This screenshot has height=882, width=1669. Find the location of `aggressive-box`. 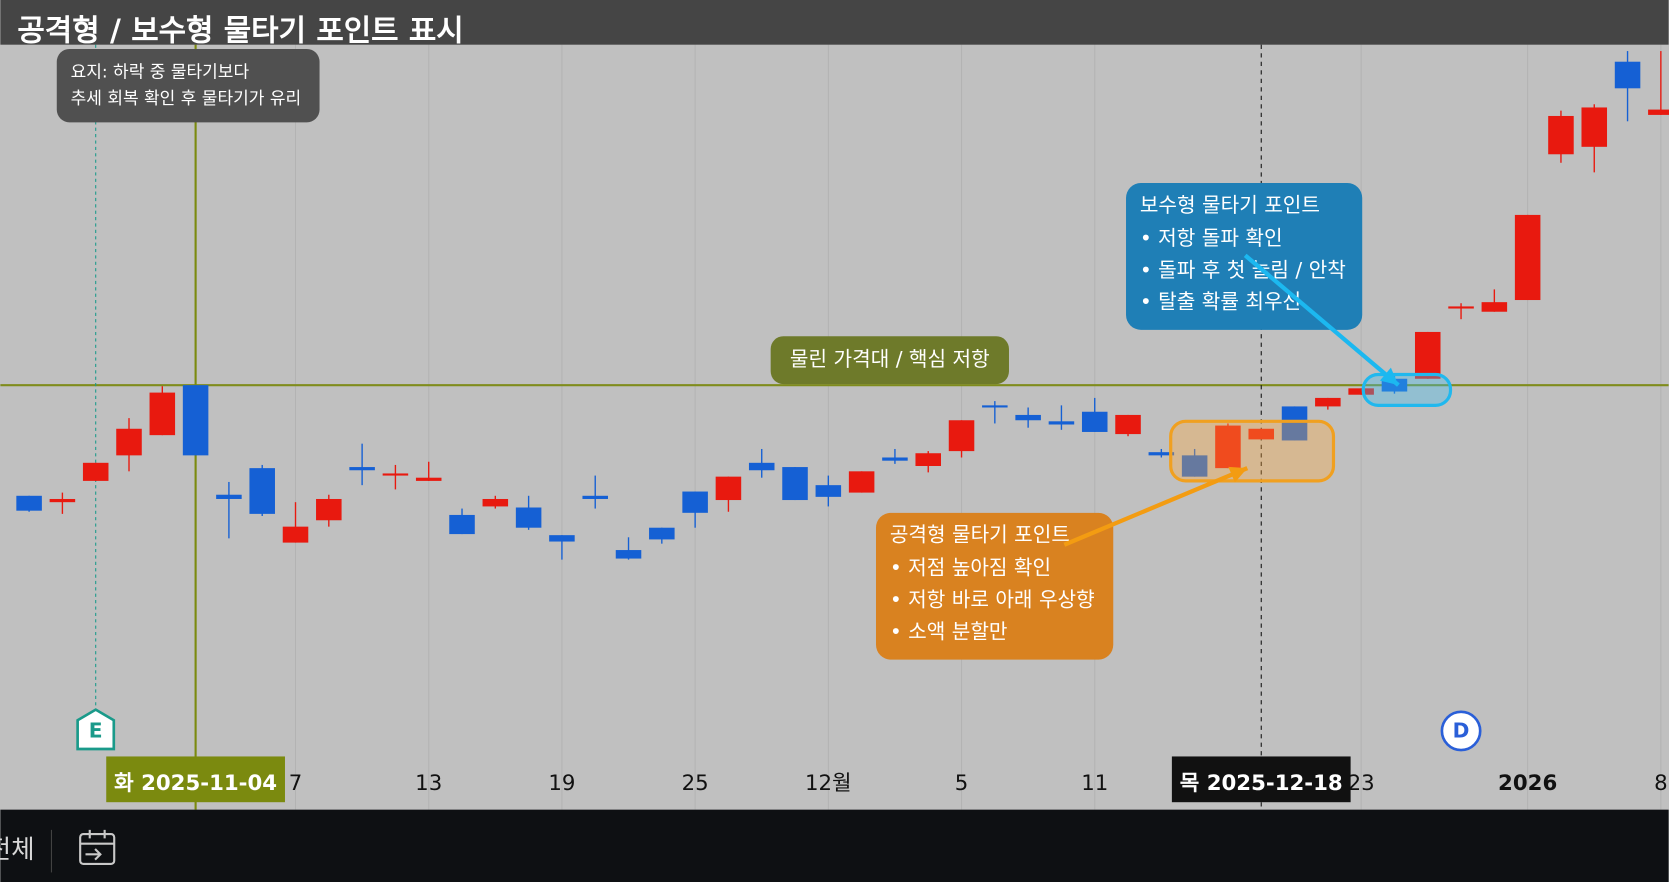

aggressive-box is located at coordinates (994, 586).